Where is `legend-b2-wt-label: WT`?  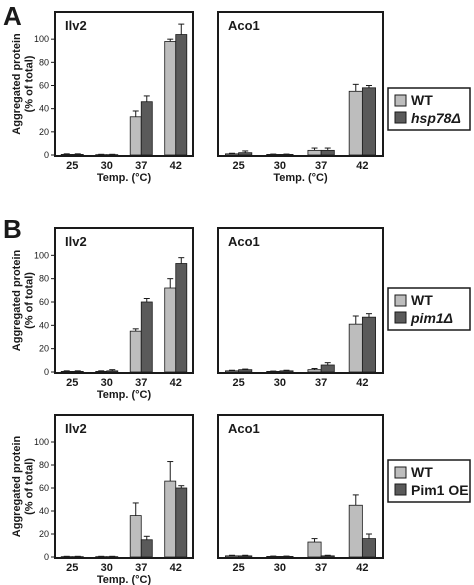 legend-b2-wt-label: WT is located at coordinates (422, 472).